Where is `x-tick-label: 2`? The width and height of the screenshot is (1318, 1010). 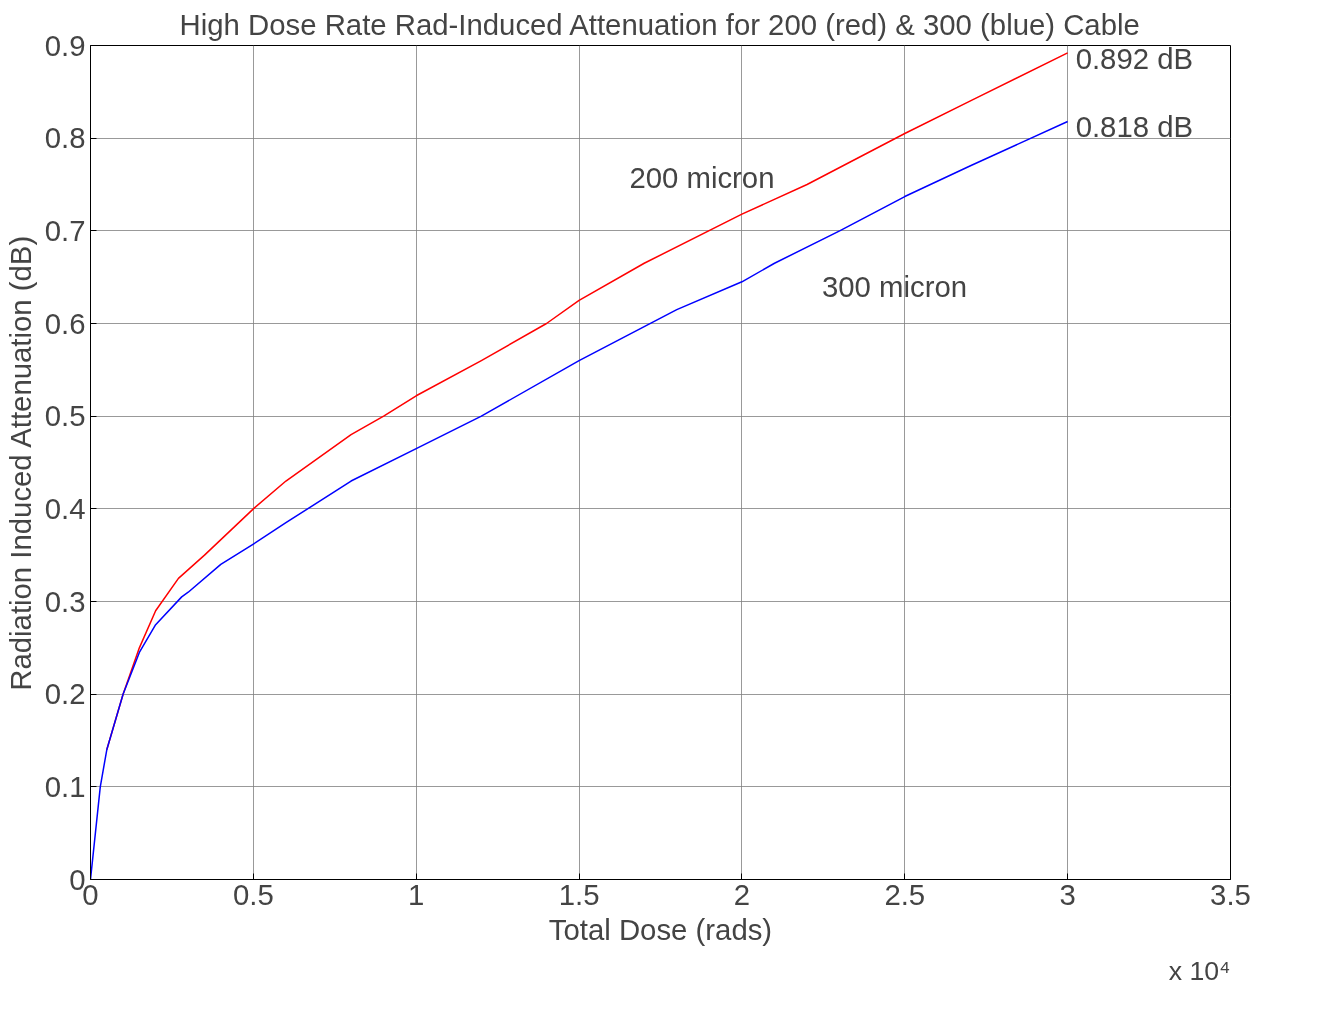
x-tick-label: 2 is located at coordinates (742, 894).